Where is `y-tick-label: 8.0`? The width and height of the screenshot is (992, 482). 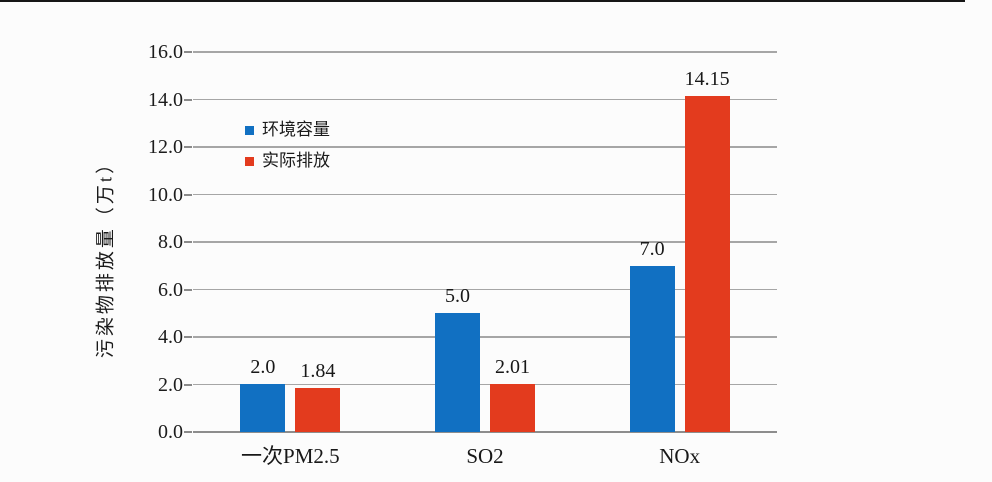
y-tick-label: 8.0 is located at coordinates (170, 242).